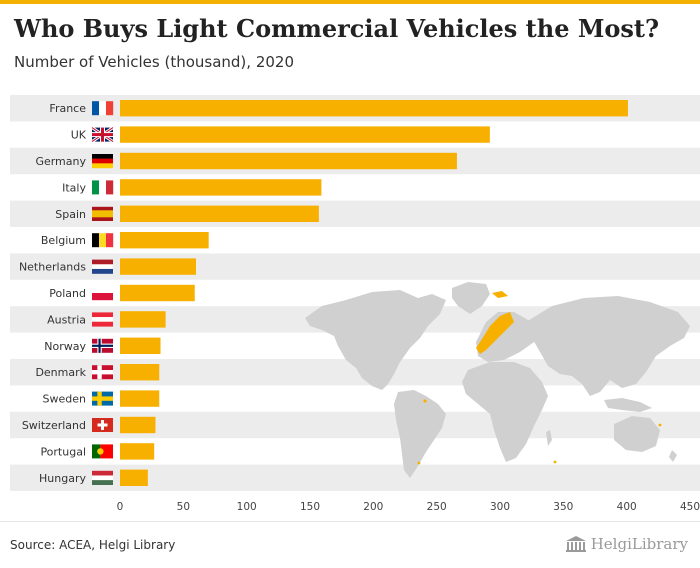 Image resolution: width=700 pixels, height=568 pixels. I want to click on source-note: Source: ACEA, Helgi Library, so click(93, 545).